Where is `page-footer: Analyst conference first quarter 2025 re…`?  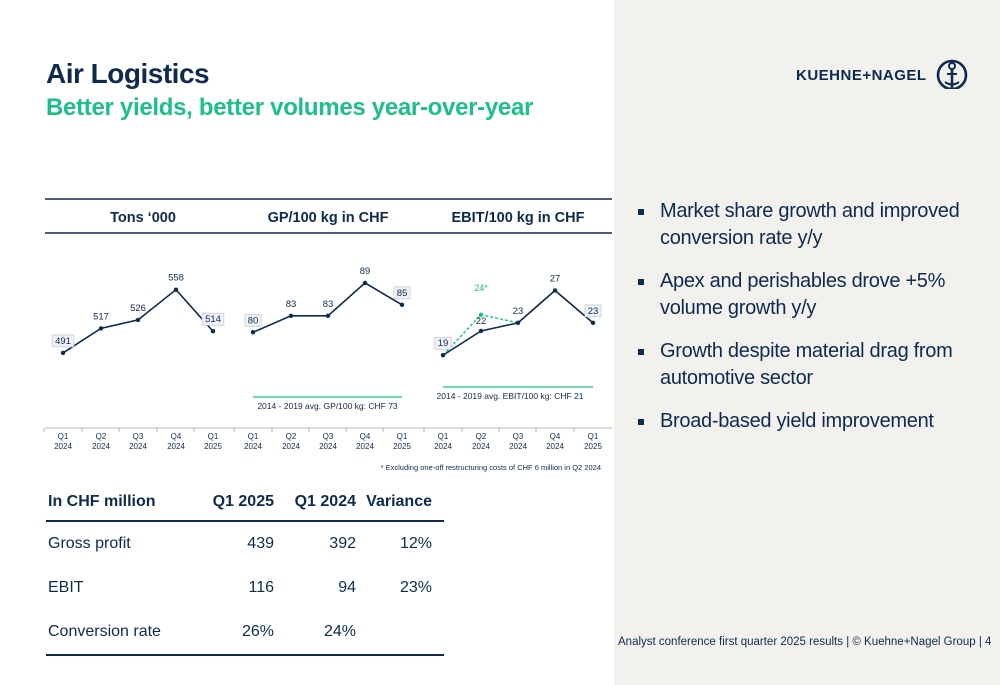 page-footer: Analyst conference first quarter 2025 re… is located at coordinates (805, 642).